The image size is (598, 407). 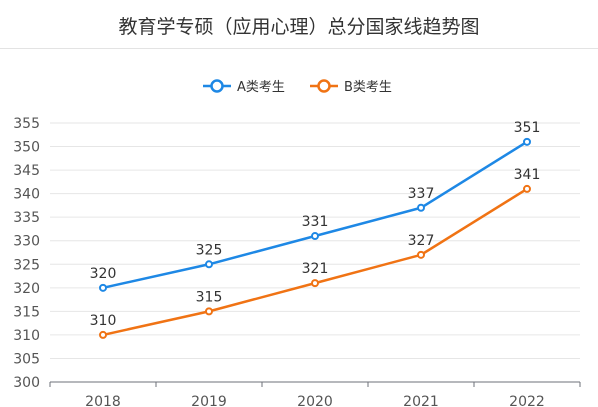 I want to click on x-axis-tick-labels: 2018 2019 2020 2021 2022, so click(x=315, y=400).